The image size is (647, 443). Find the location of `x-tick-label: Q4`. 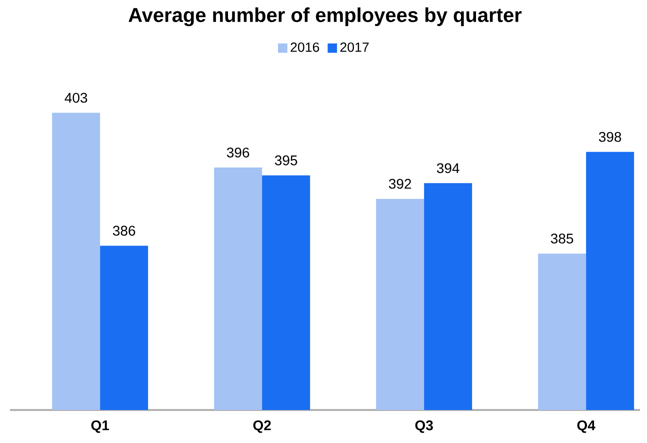

x-tick-label: Q4 is located at coordinates (586, 426).